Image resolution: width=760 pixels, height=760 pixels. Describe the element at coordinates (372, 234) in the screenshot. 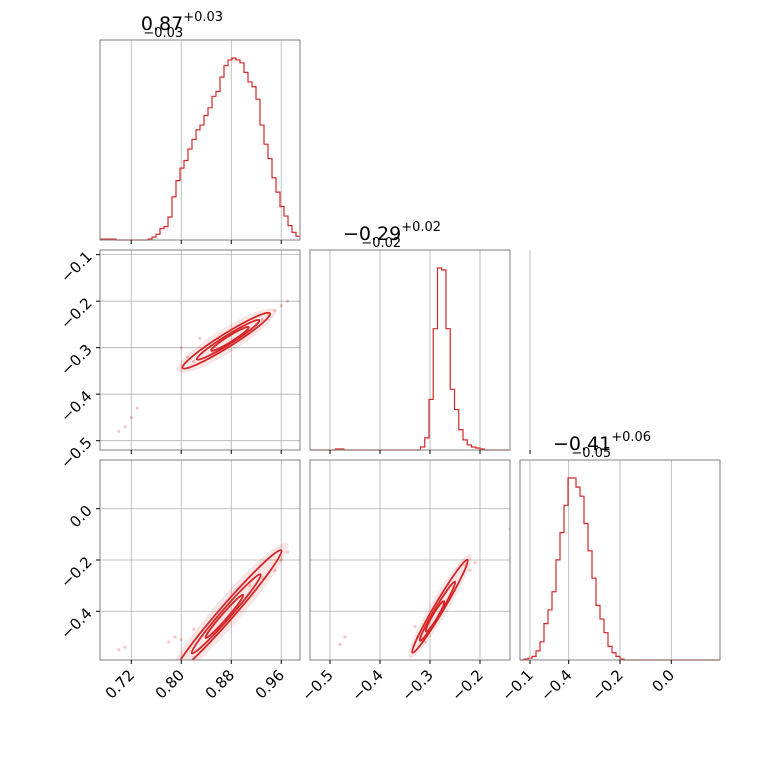

I see `title-median: −0.29` at that location.